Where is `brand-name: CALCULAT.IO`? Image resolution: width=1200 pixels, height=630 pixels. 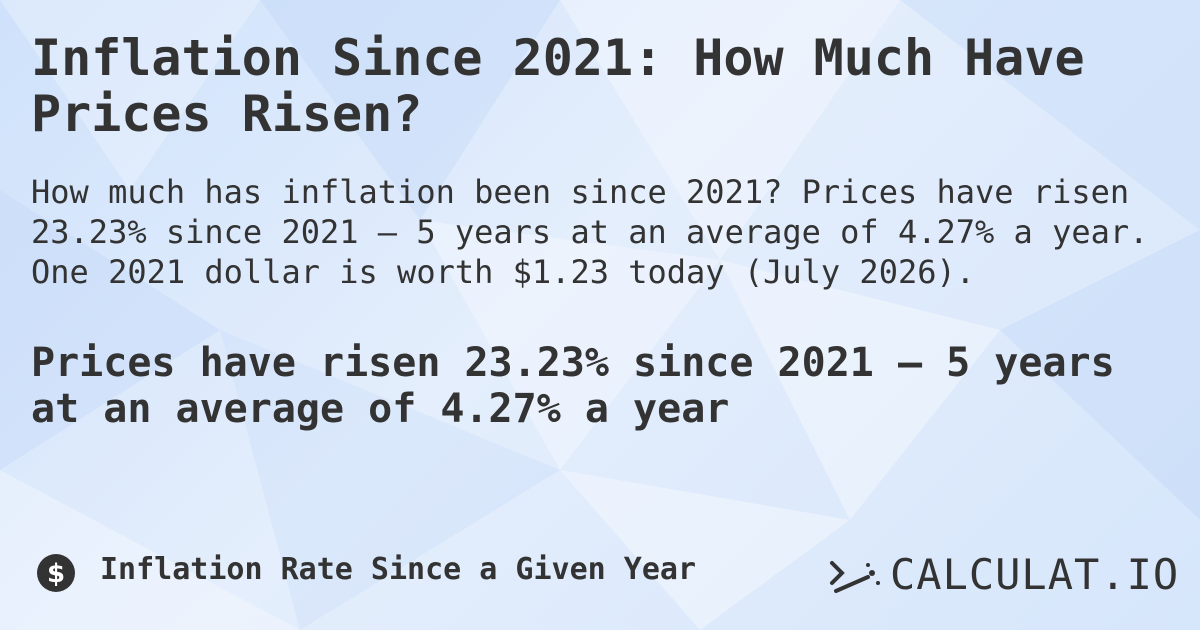 brand-name: CALCULAT.IO is located at coordinates (1035, 574).